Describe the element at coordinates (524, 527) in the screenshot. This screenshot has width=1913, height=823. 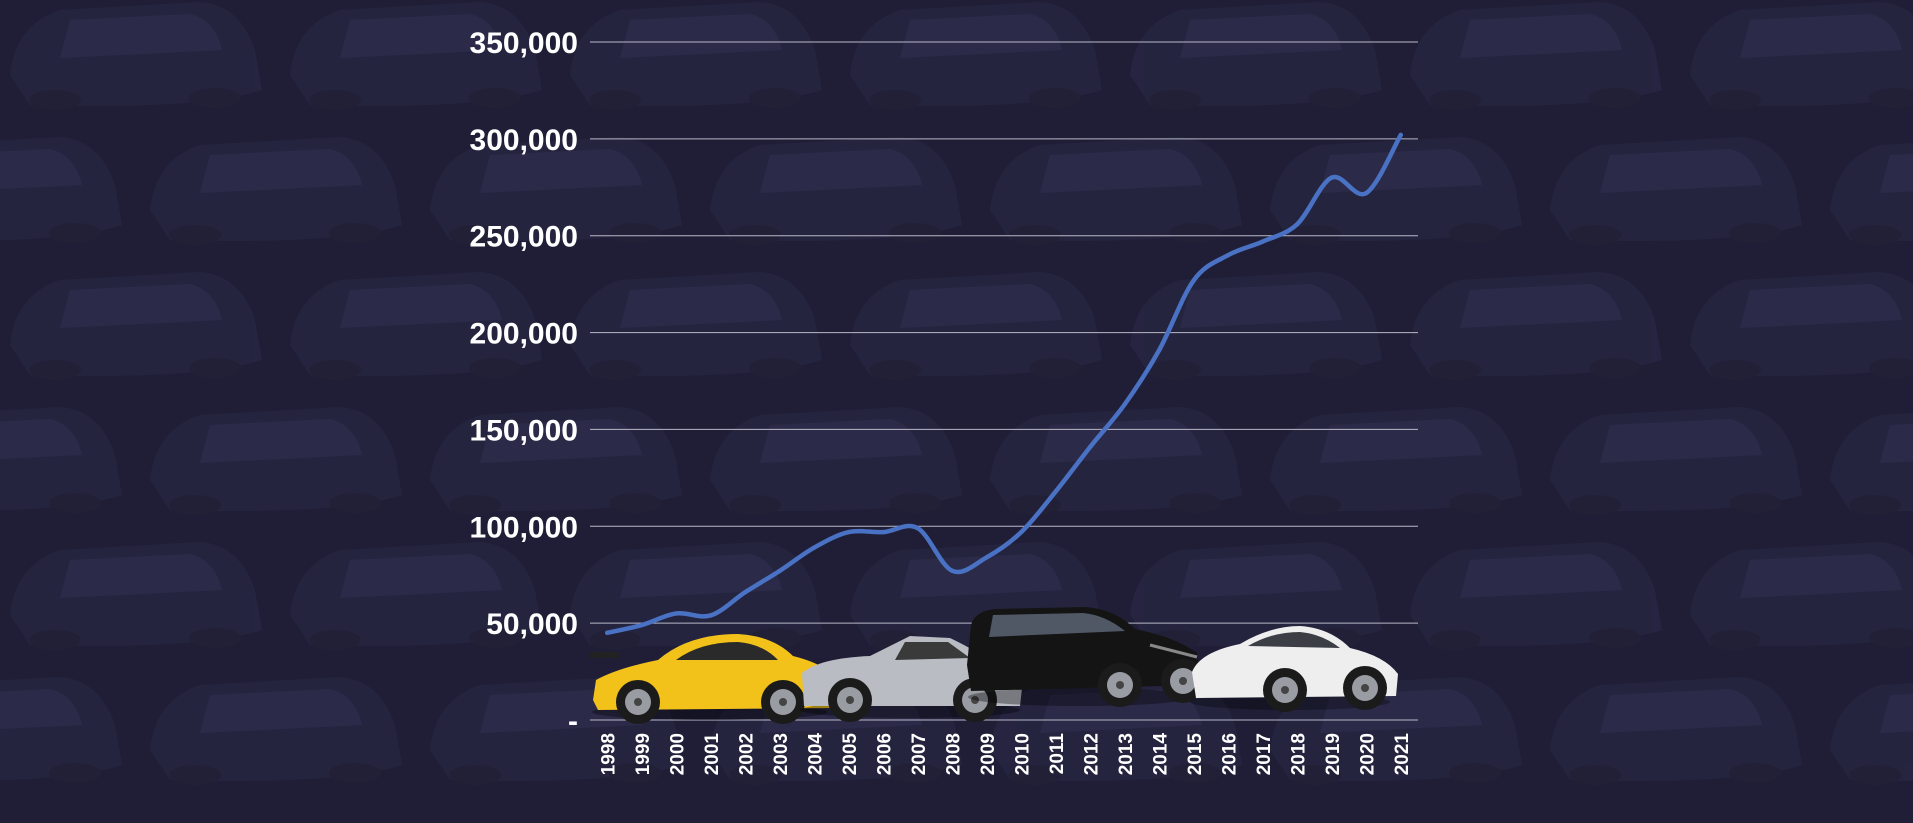
I see `y-tick-label: 100,000` at that location.